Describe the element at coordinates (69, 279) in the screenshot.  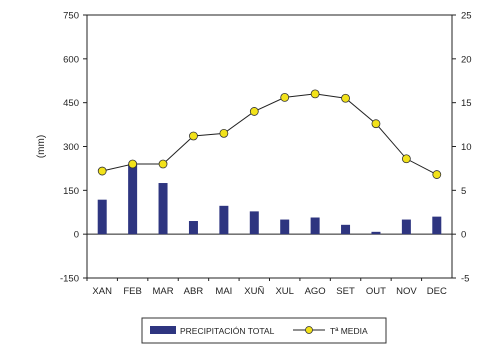
I see `y-tick-label: -150` at that location.